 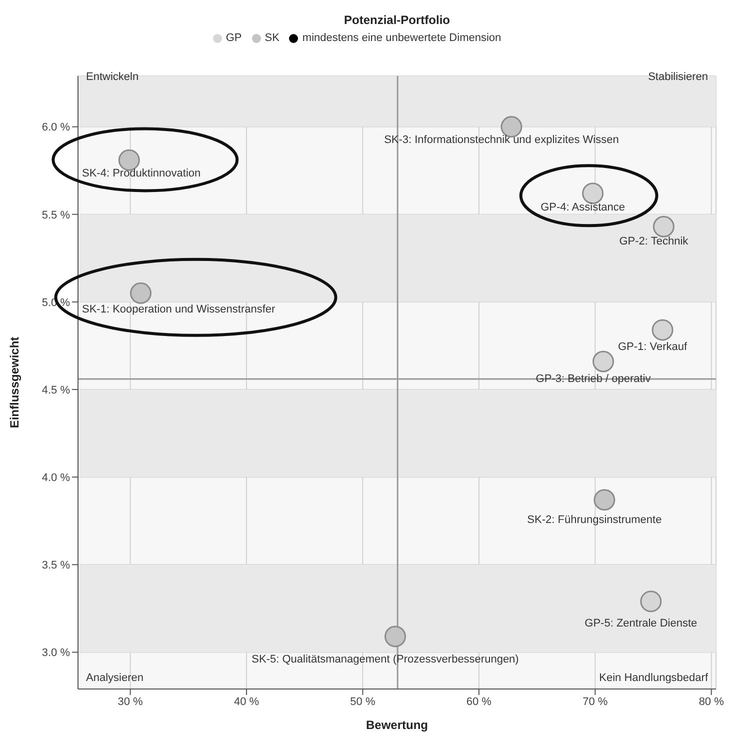 What do you see at coordinates (654, 678) in the screenshot?
I see `annotation: Kein Handlungsbedarf` at bounding box center [654, 678].